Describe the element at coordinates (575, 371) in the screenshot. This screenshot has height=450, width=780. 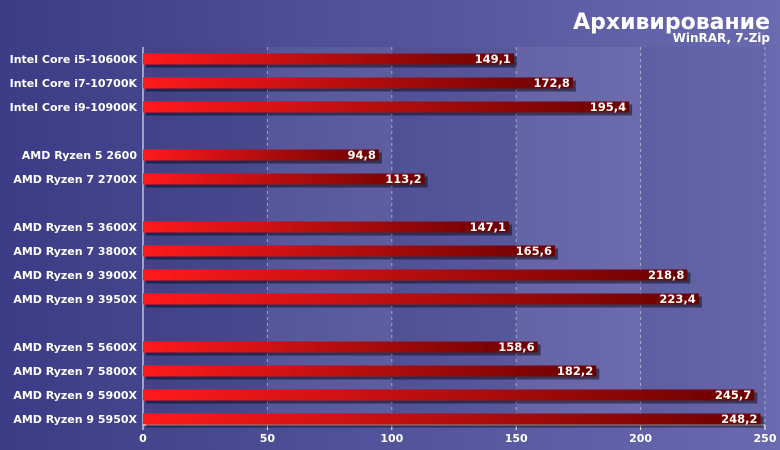
I see `data-label: 182,2` at that location.